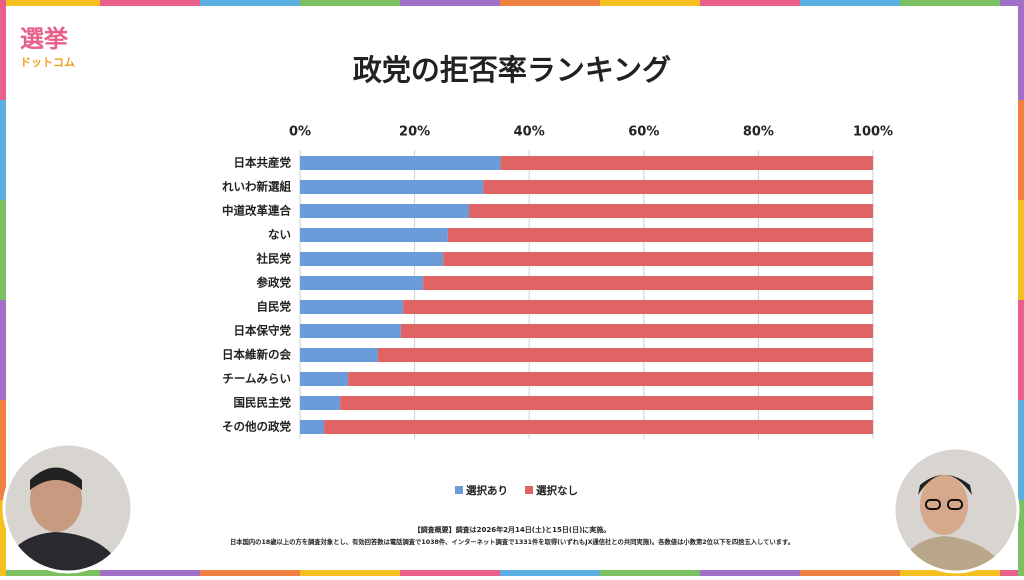 The image size is (1024, 580). I want to click on x-tick-label: 0%, so click(300, 132).